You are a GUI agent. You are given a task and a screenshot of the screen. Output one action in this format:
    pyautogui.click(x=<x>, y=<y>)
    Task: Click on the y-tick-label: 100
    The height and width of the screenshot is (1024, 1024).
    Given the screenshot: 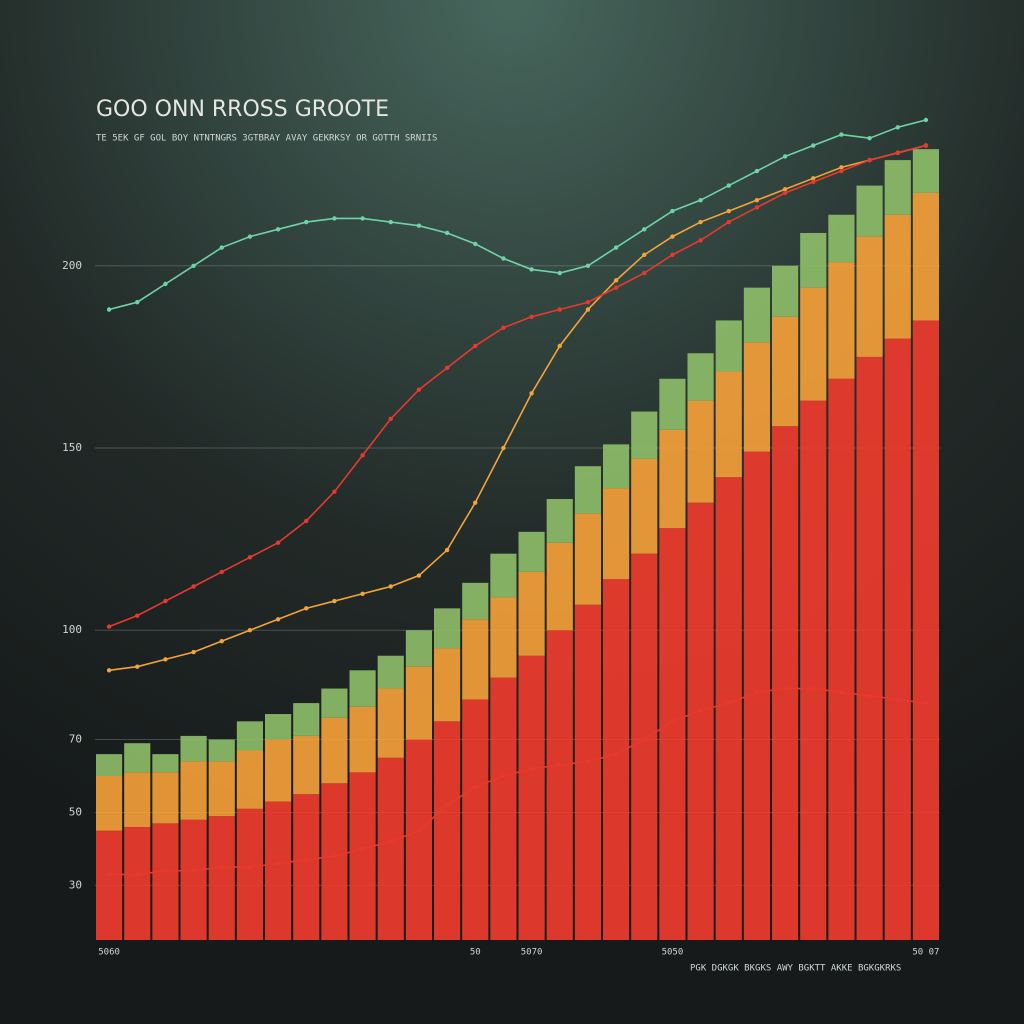 What is the action you would take?
    pyautogui.click(x=72, y=629)
    